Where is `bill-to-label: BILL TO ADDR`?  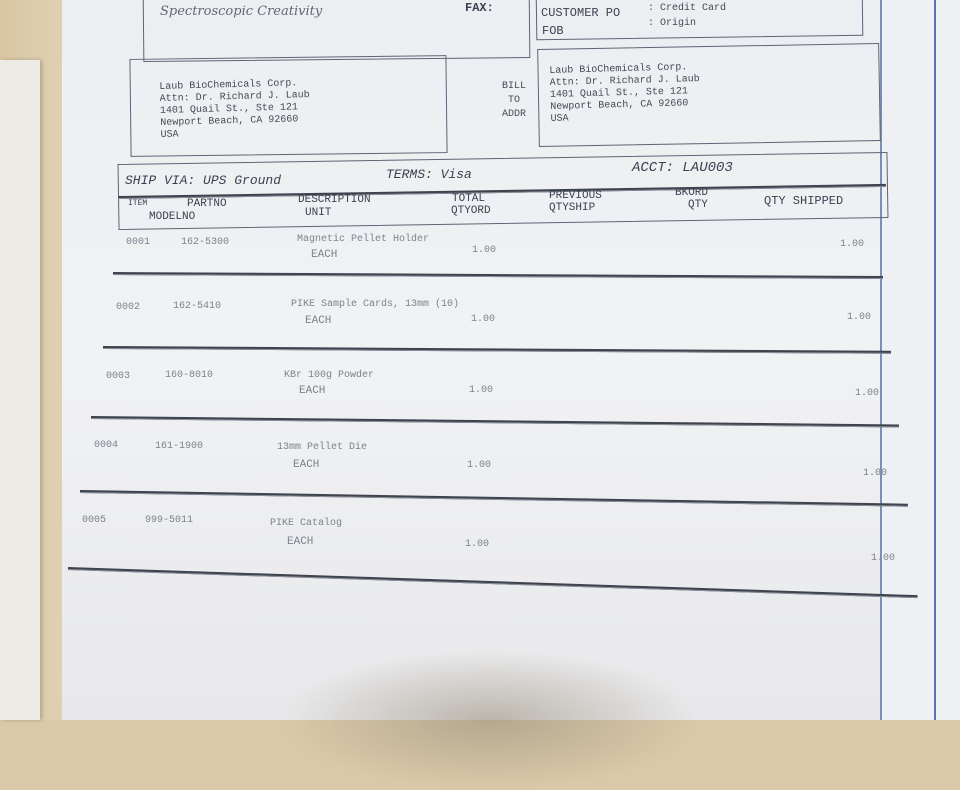 bill-to-label: BILL TO ADDR is located at coordinates (514, 101).